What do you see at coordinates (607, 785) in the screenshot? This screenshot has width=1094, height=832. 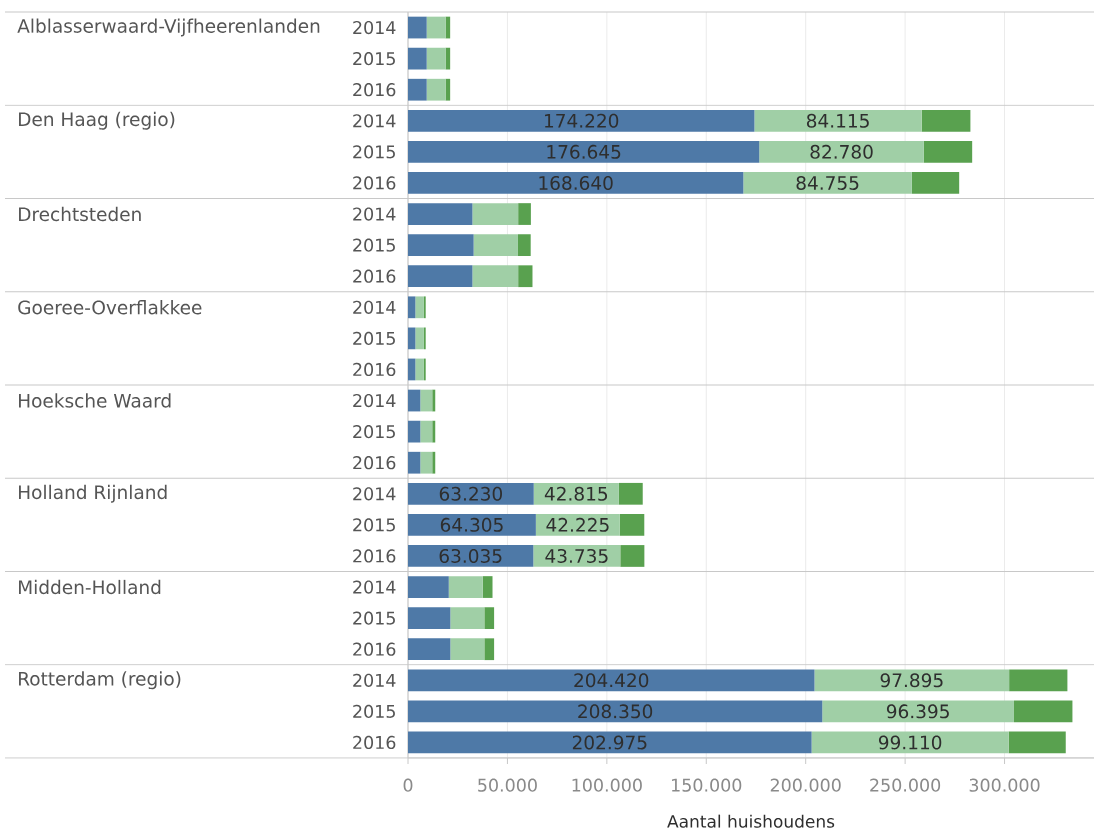 I see `x-tick-label: 100.000` at bounding box center [607, 785].